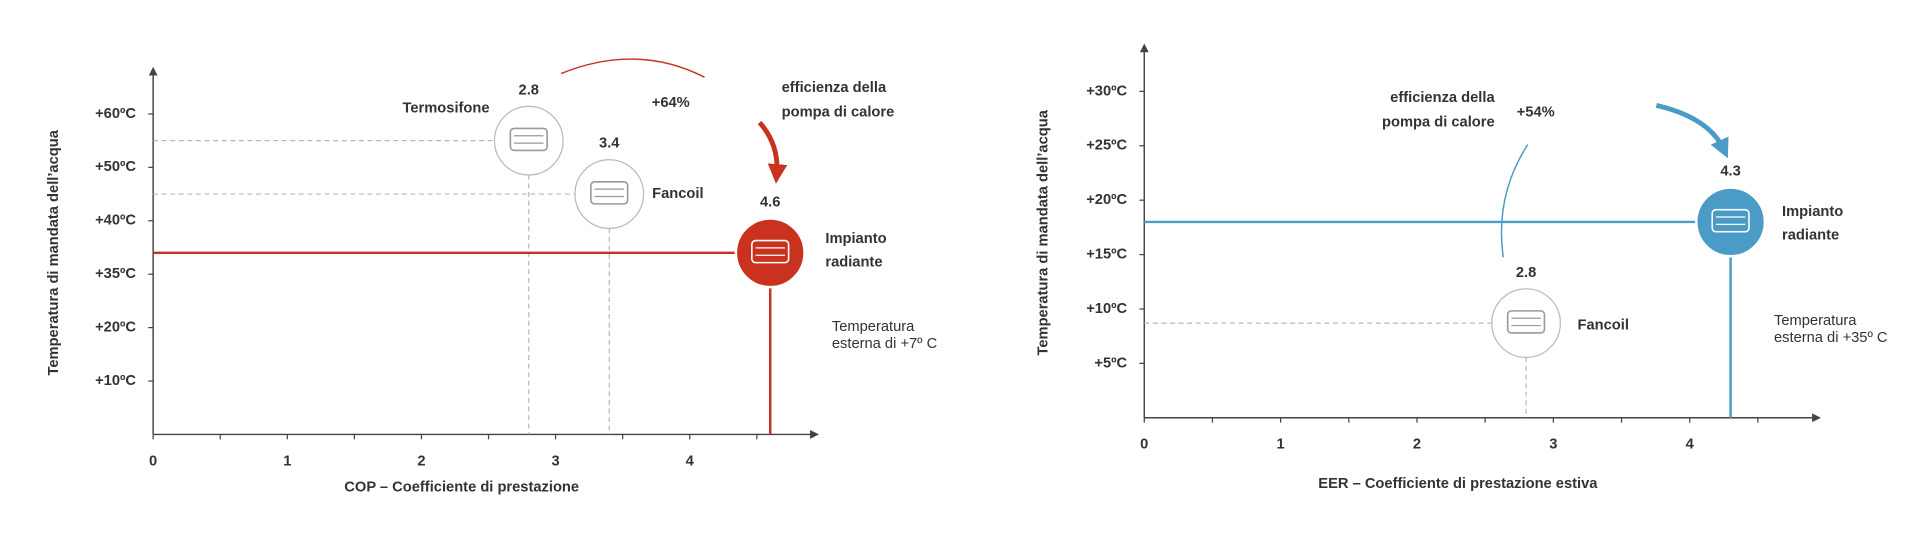 The image size is (1921, 548). I want to click on gain: +54%, so click(1536, 113).